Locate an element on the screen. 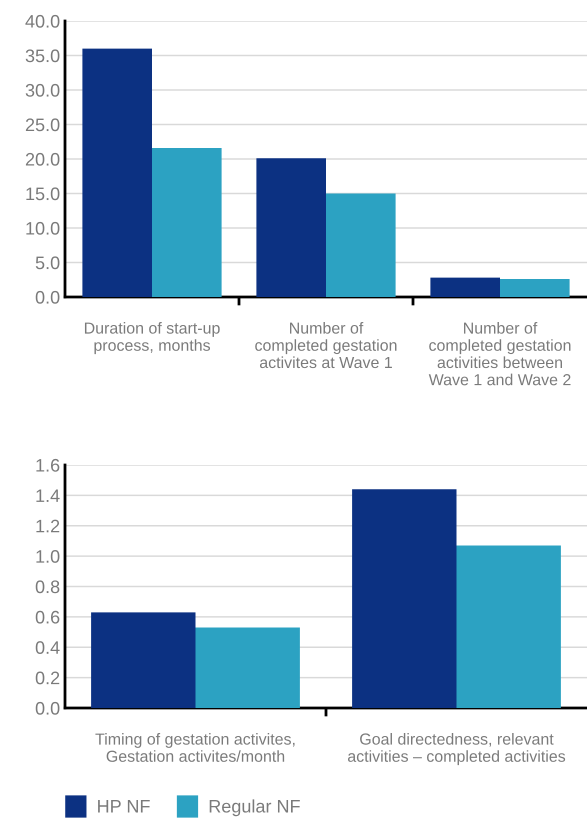 This screenshot has width=587, height=820. y-tick-label: 25.0 is located at coordinates (43, 125).